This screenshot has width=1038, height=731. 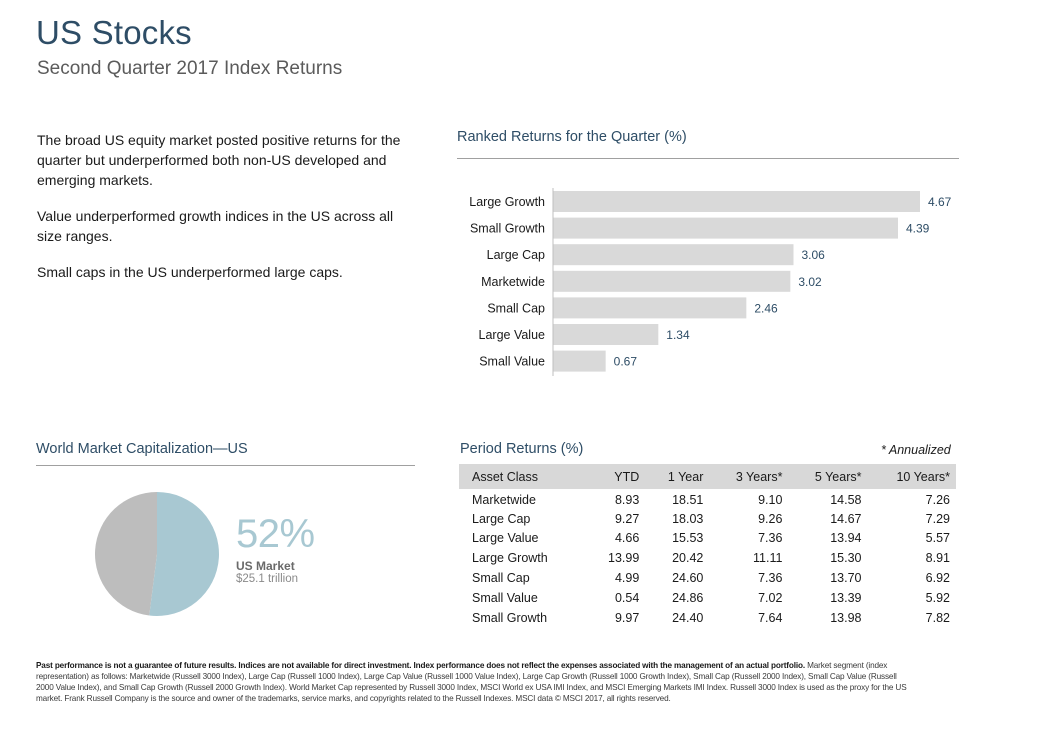 I want to click on table-cell: 9.26, so click(x=770, y=518).